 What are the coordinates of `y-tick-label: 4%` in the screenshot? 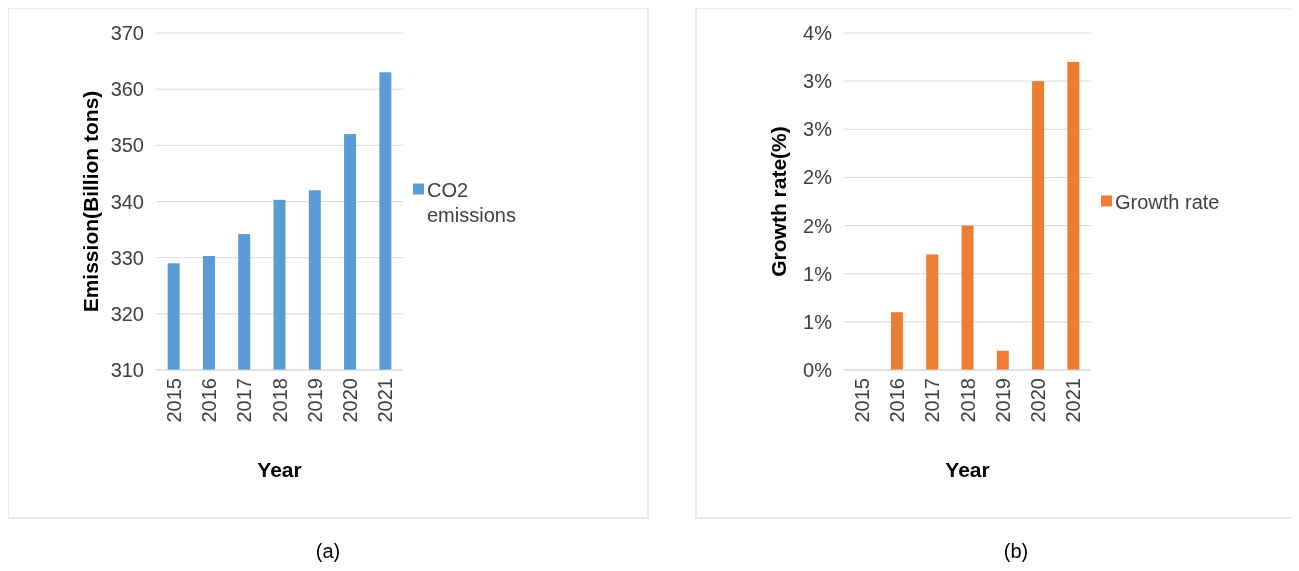 It's located at (818, 33).